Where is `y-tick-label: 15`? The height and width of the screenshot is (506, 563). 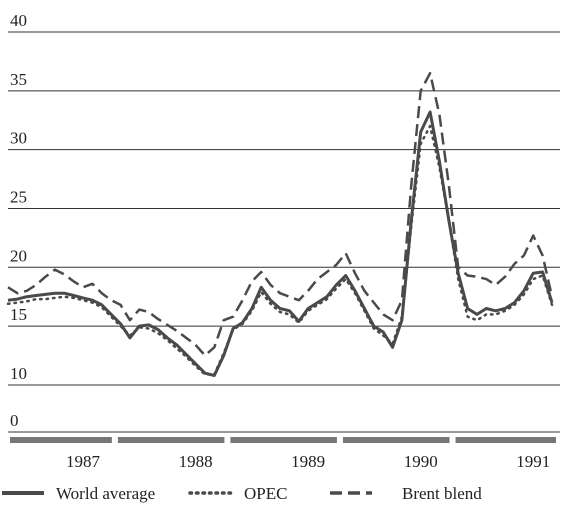
y-tick-label: 15 is located at coordinates (18, 314).